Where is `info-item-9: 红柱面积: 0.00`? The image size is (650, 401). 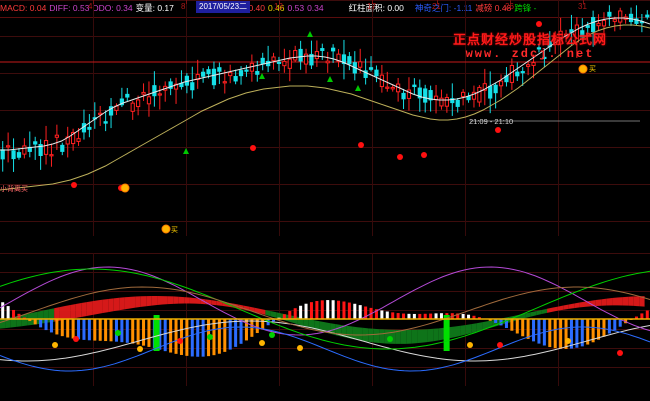
info-item-9: 红柱面积: 0.00 is located at coordinates (376, 8).